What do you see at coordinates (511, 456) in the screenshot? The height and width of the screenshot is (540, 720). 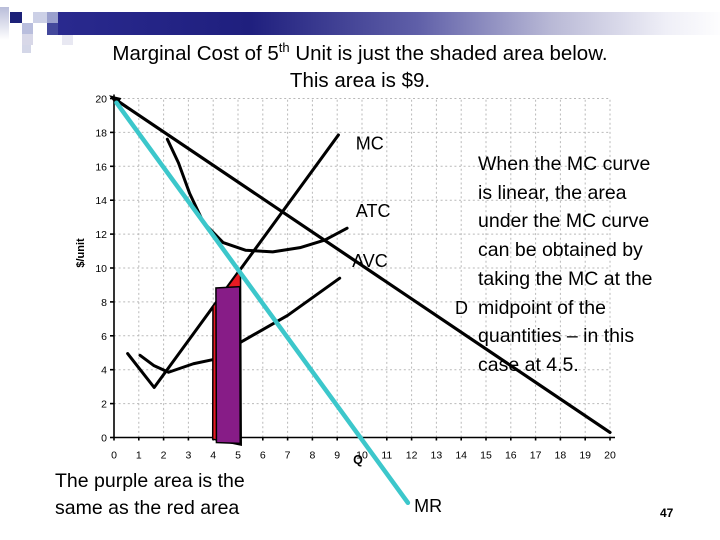 I see `x-tick-label: 16` at bounding box center [511, 456].